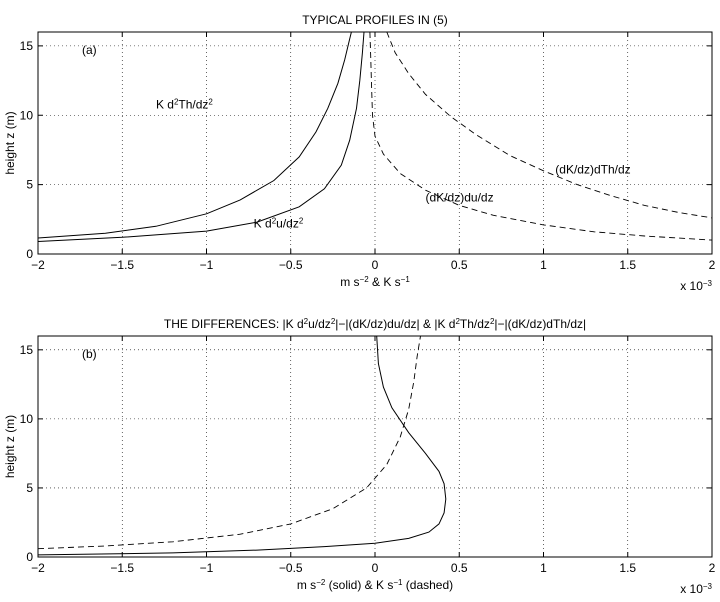 This screenshot has width=720, height=602. What do you see at coordinates (375, 585) in the screenshot?
I see `x-axis-label: m s−2 (solid) & K s−1 (dashed)` at bounding box center [375, 585].